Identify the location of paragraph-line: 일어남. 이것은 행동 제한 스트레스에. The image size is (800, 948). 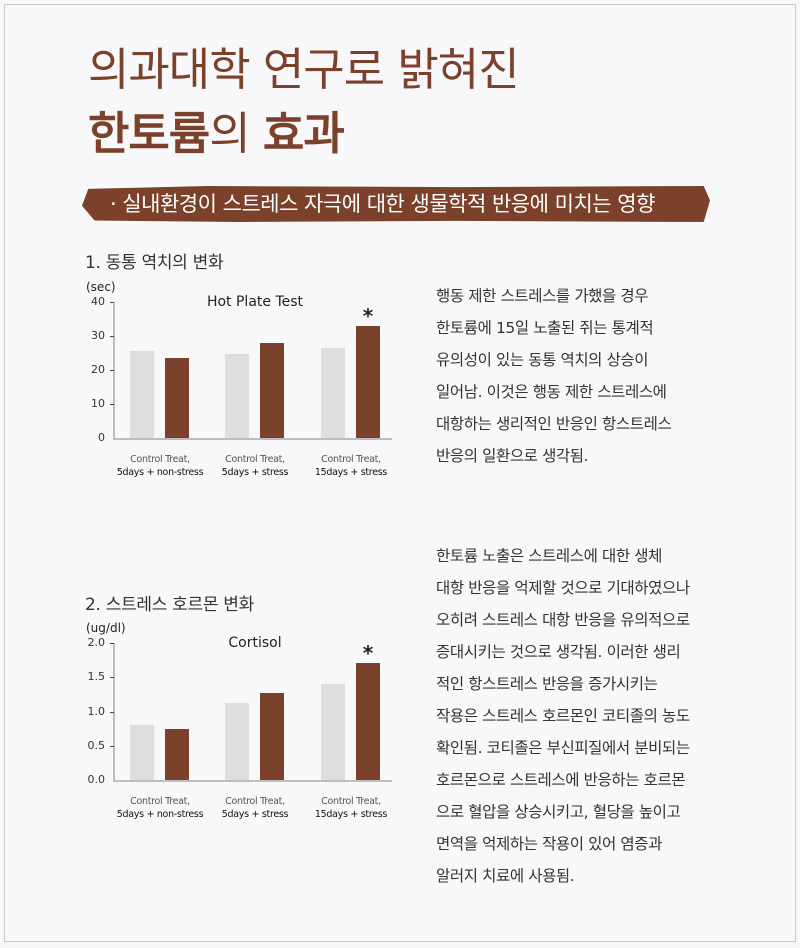
(551, 392).